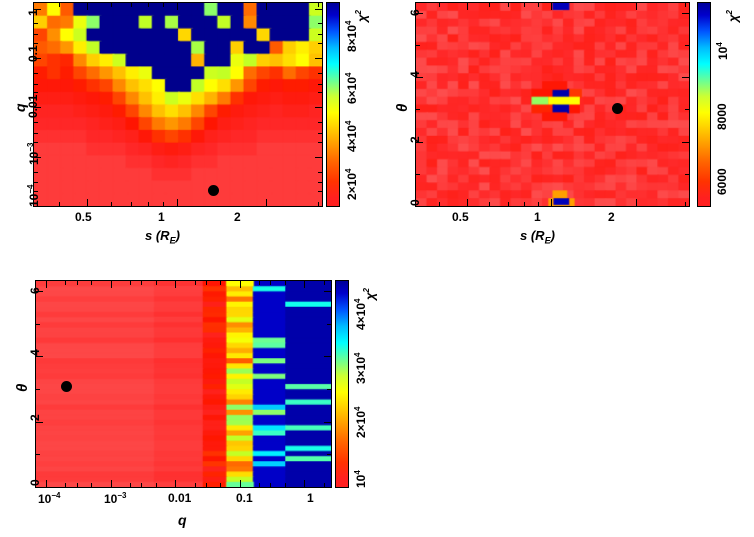 Image resolution: width=754 pixels, height=537 pixels. What do you see at coordinates (537, 217) in the screenshot?
I see `panel-s-theta-xtick-1: 1` at bounding box center [537, 217].